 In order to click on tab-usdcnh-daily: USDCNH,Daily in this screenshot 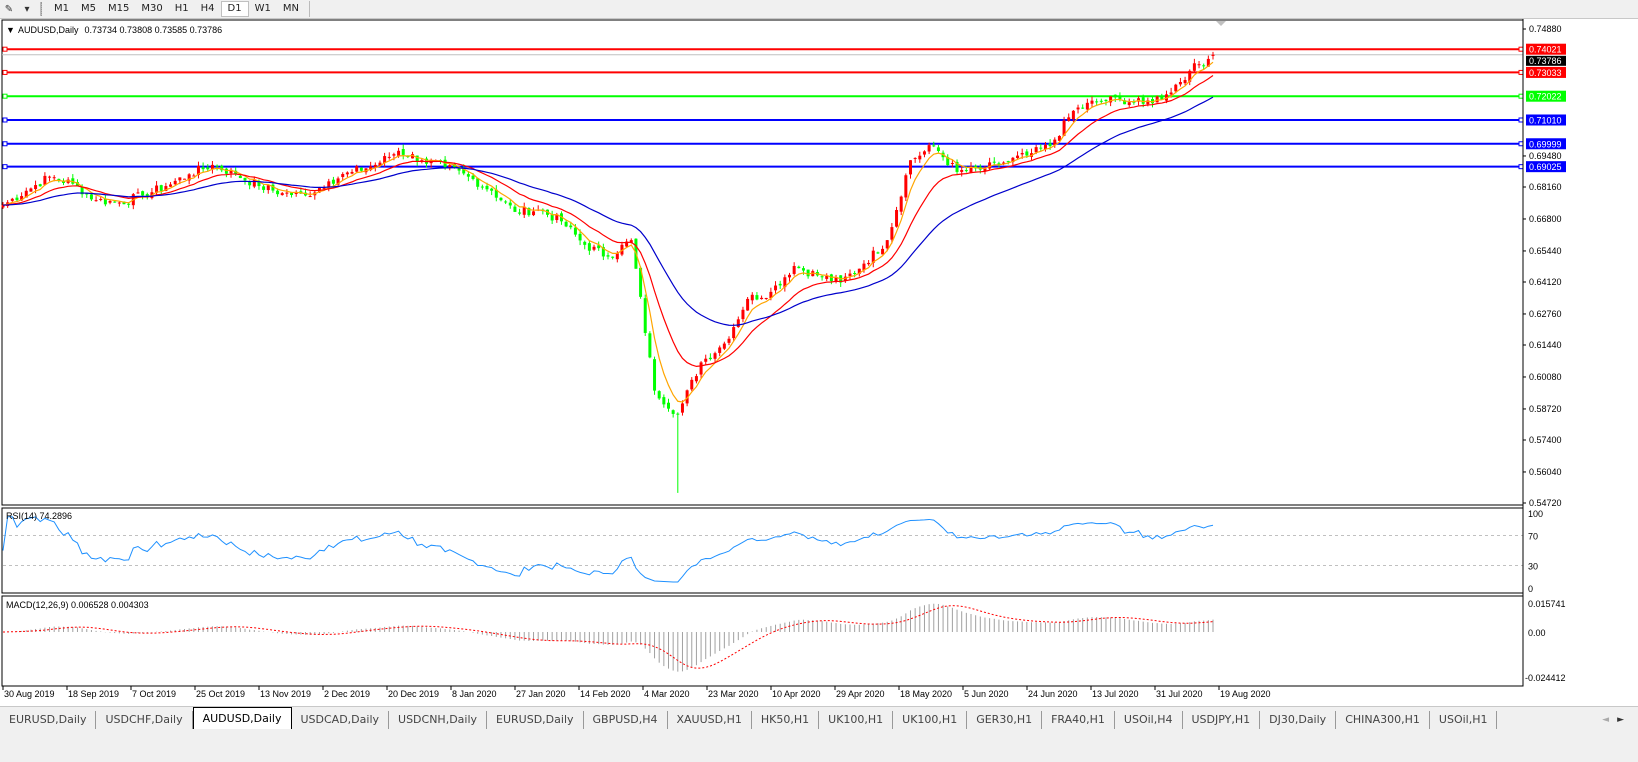, I will do `click(438, 720)`.